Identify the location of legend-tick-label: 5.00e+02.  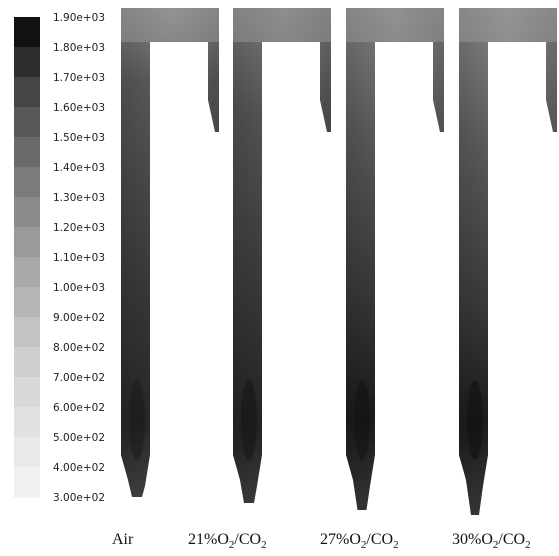
(79, 438).